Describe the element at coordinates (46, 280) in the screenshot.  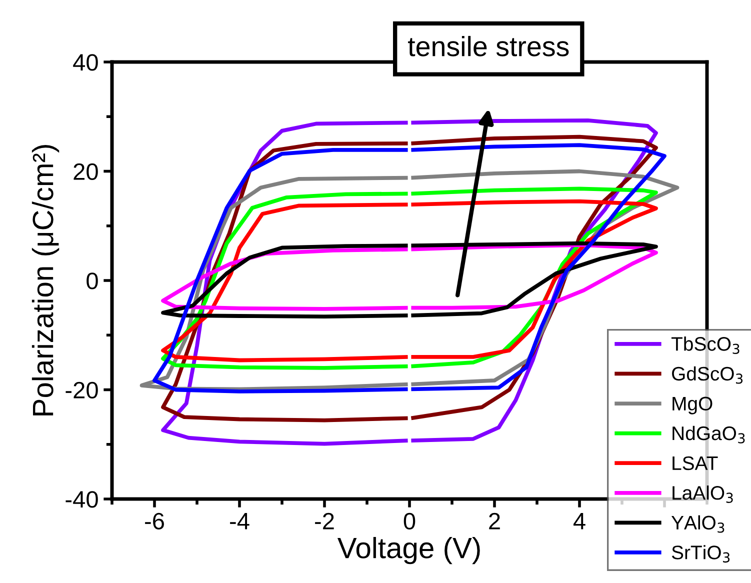
I see `y-axis-title: Polarization (μC/cm²)` at that location.